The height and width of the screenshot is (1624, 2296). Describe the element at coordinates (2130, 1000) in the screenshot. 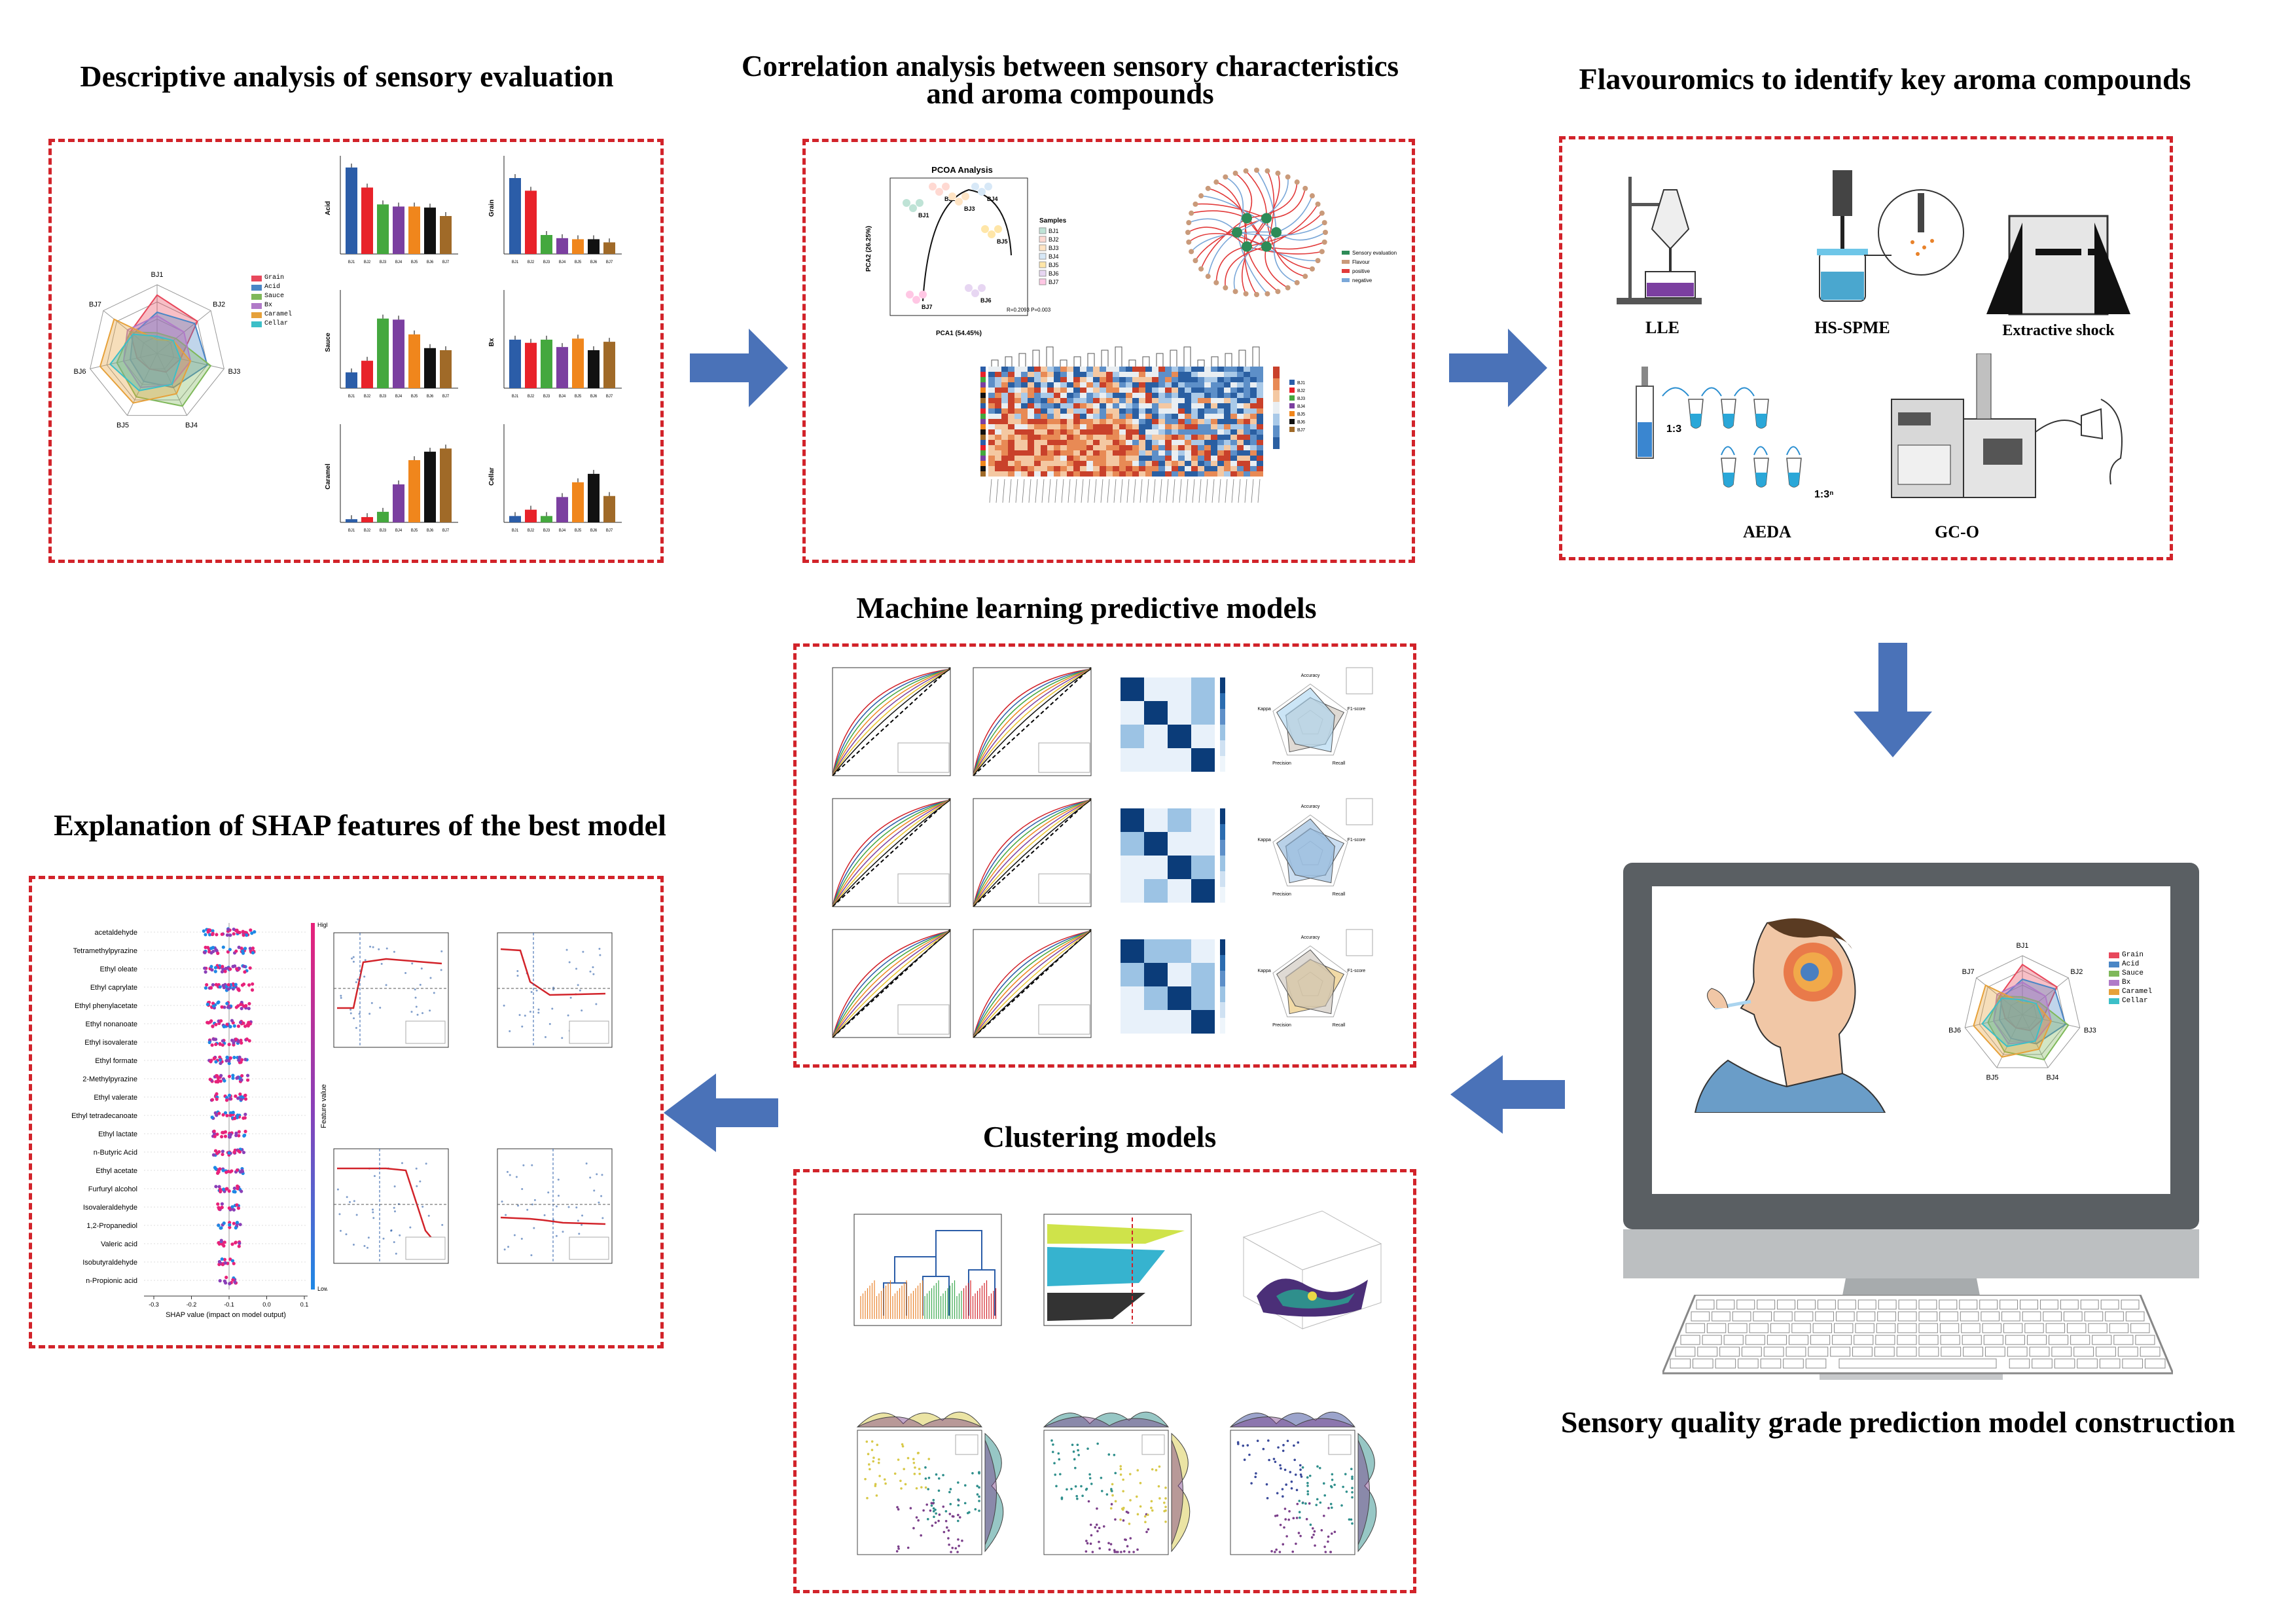

I see `legend-item: Cellar` at that location.